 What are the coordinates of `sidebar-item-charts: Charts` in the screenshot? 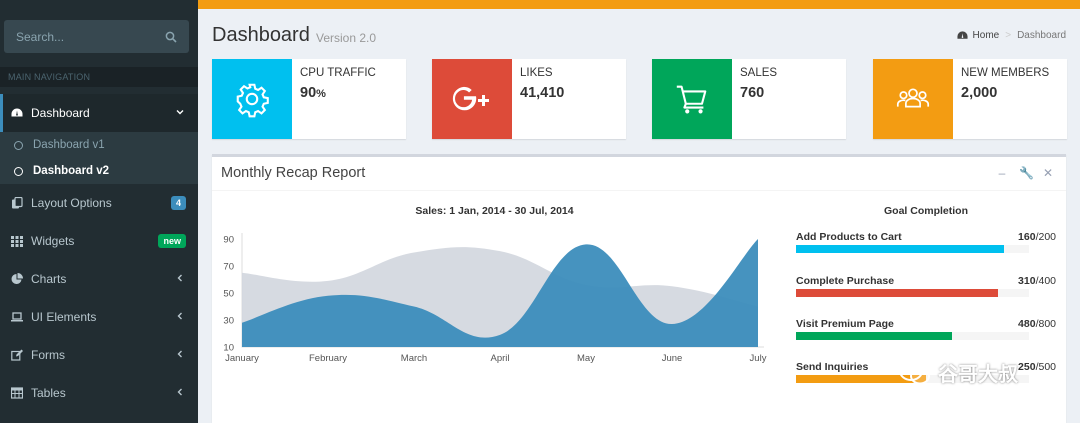 It's located at (99, 279).